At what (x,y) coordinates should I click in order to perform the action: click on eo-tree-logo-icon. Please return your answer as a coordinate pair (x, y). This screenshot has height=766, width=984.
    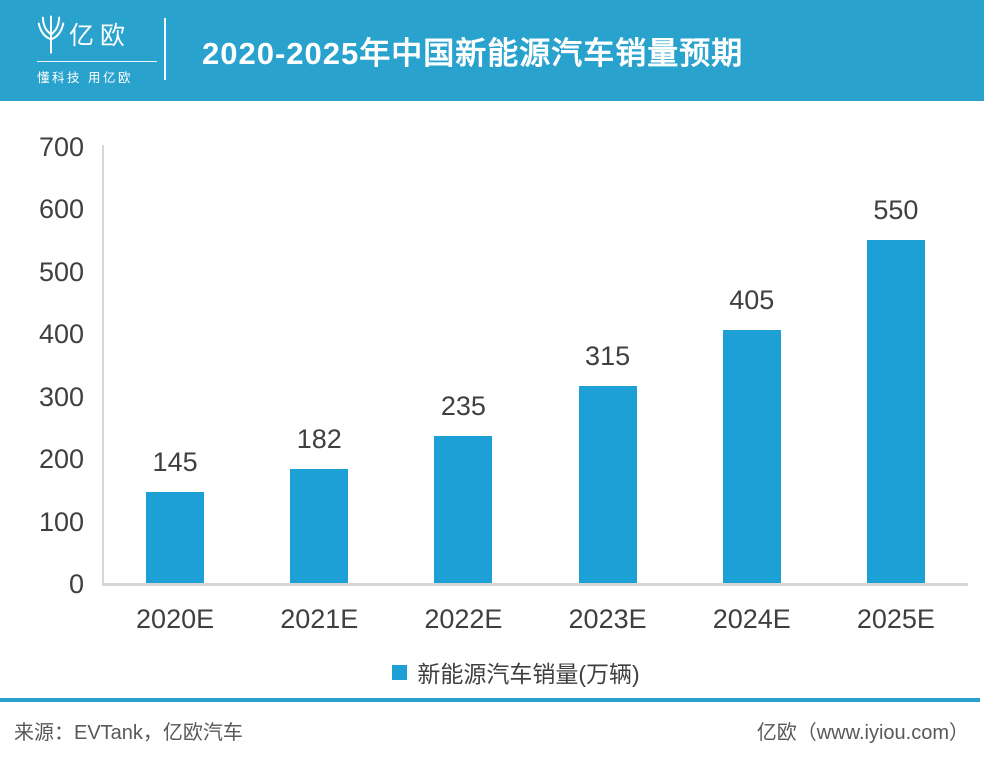
    Looking at the image, I should click on (51, 34).